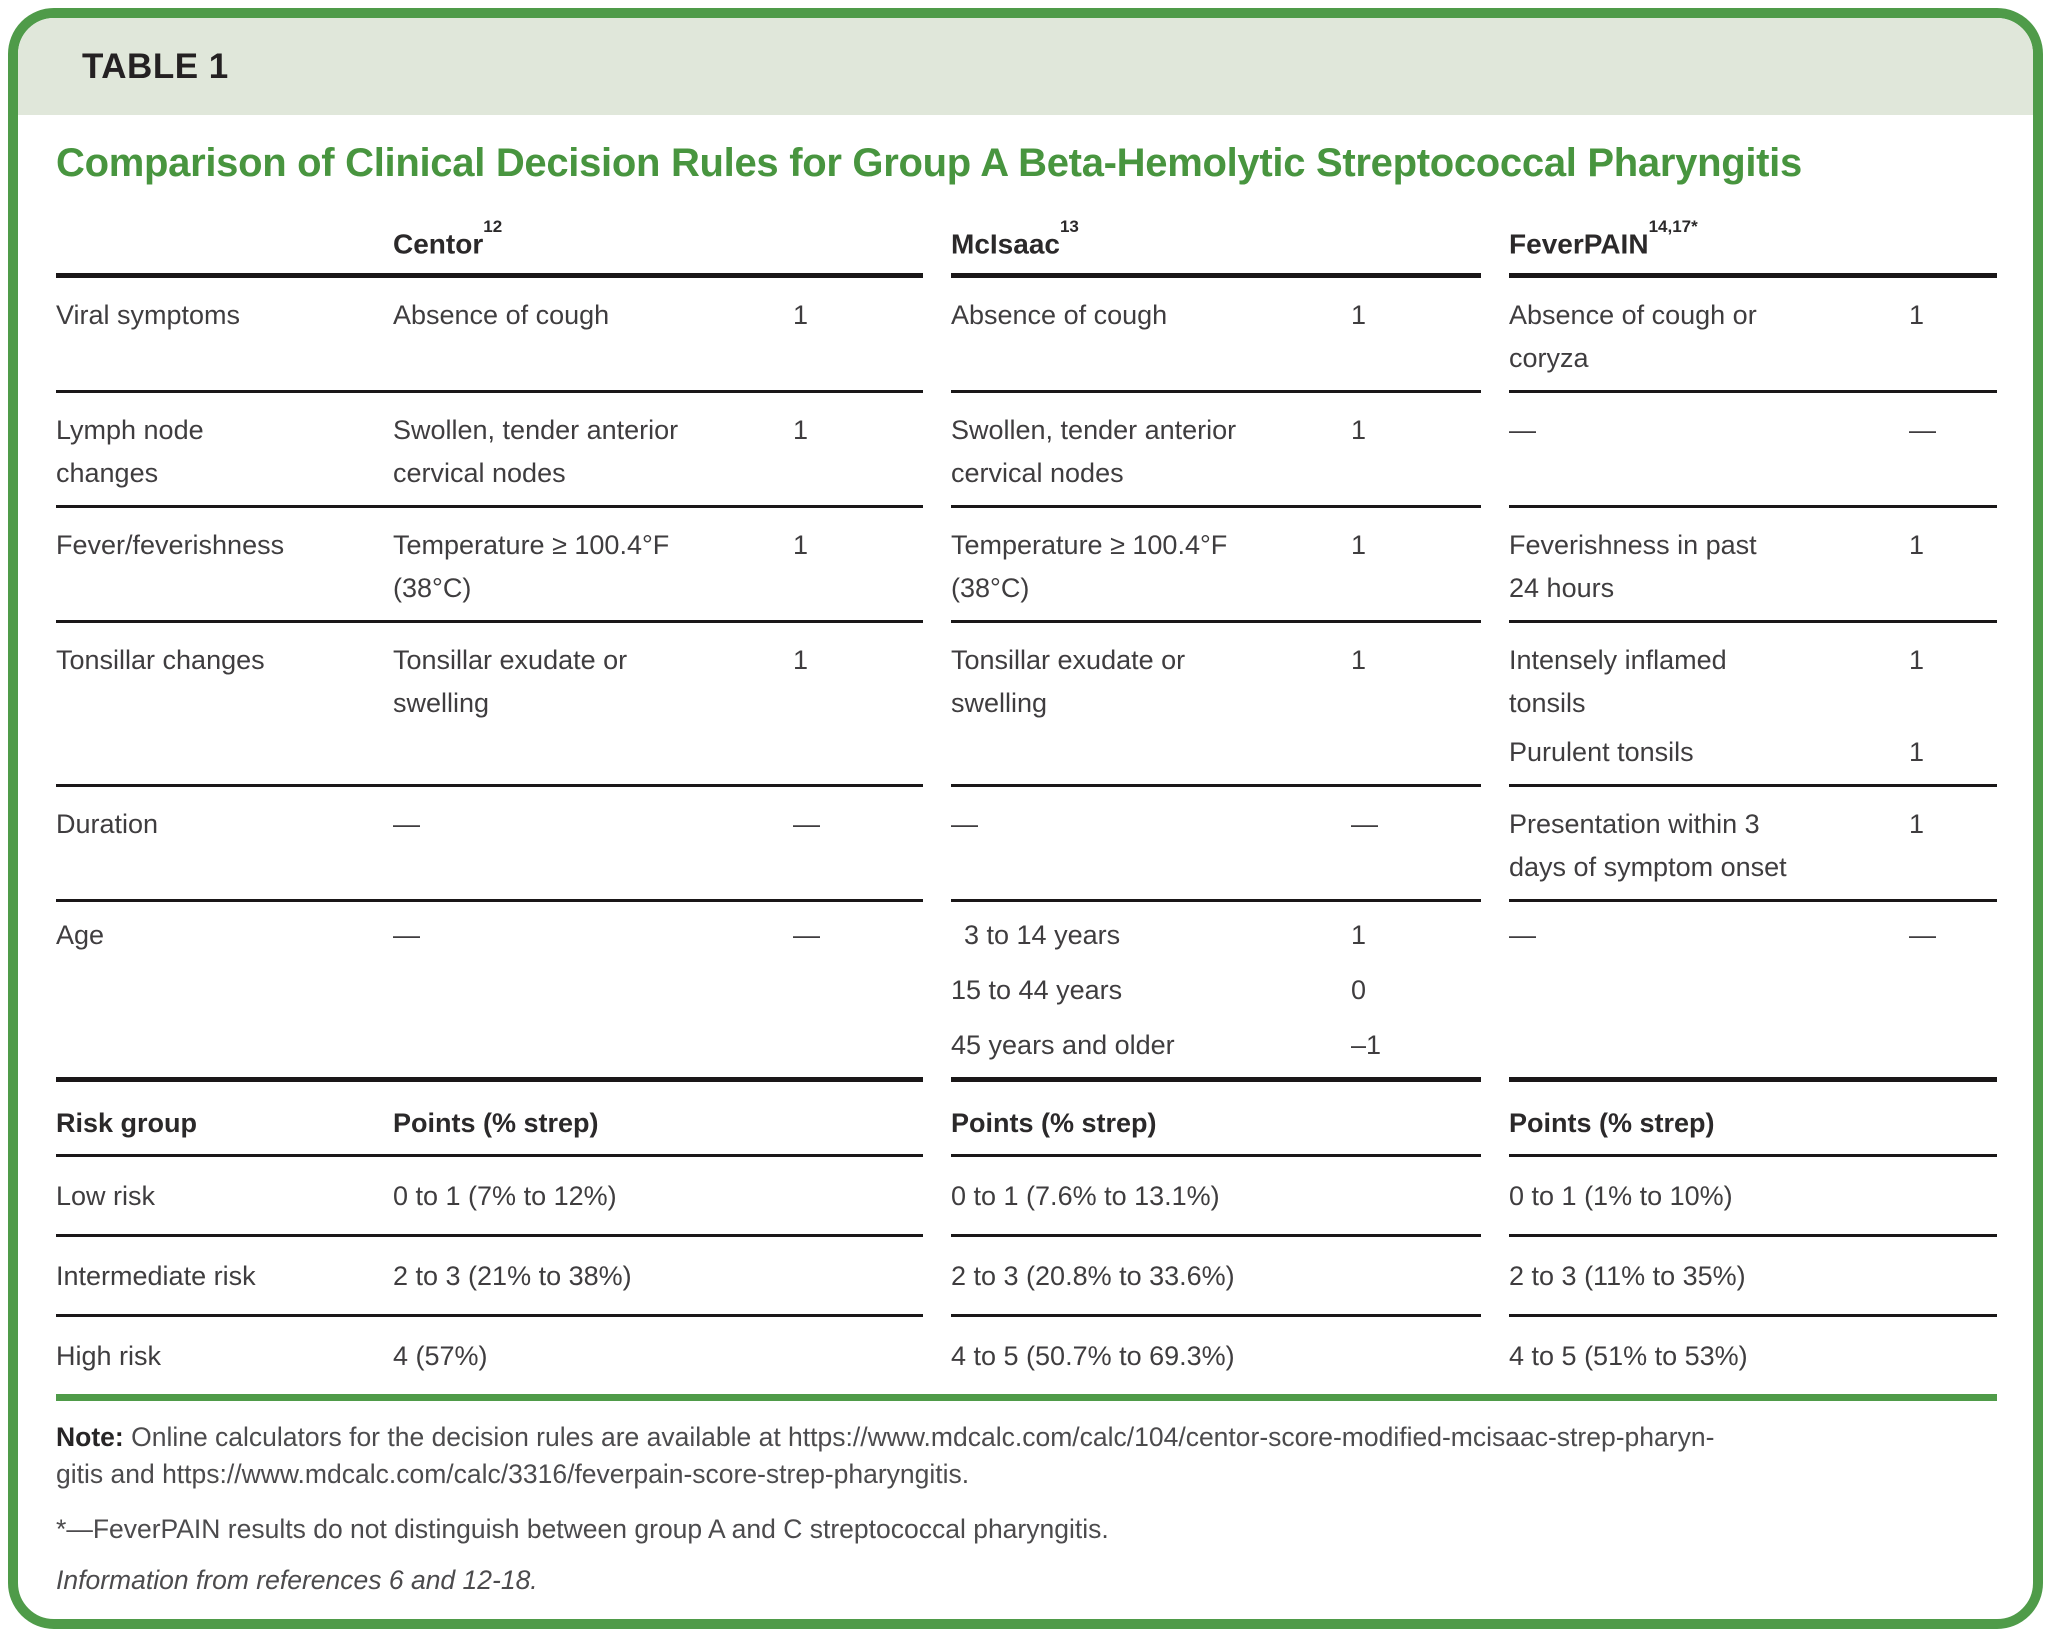  Describe the element at coordinates (1151, 565) in the screenshot. I see `mcisaac-desc: Temperature ≥ 100.4°F (38°C)` at that location.